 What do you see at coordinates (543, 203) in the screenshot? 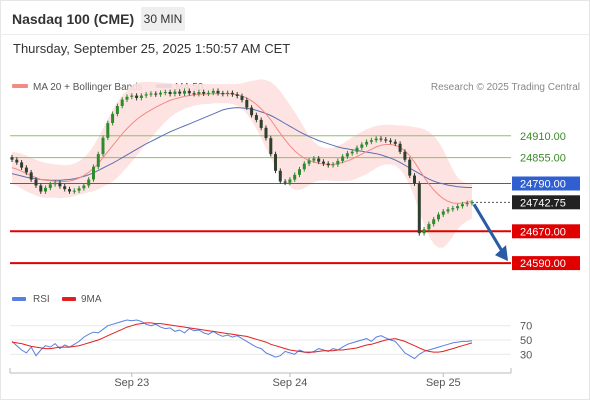
I see `price-label-24742.75: 24742.75` at bounding box center [543, 203].